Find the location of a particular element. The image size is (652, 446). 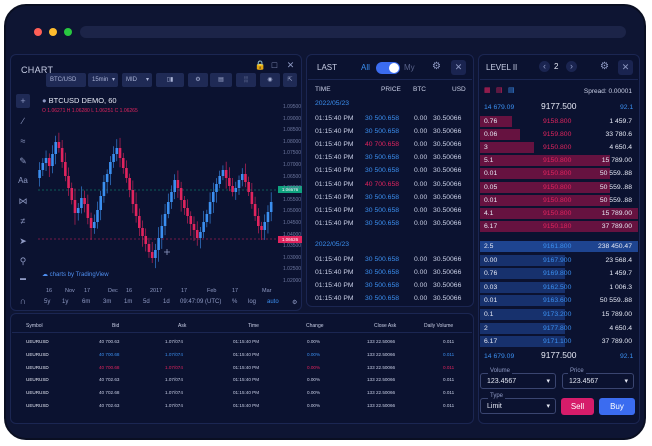

camera-button: ◉ is located at coordinates (270, 80).